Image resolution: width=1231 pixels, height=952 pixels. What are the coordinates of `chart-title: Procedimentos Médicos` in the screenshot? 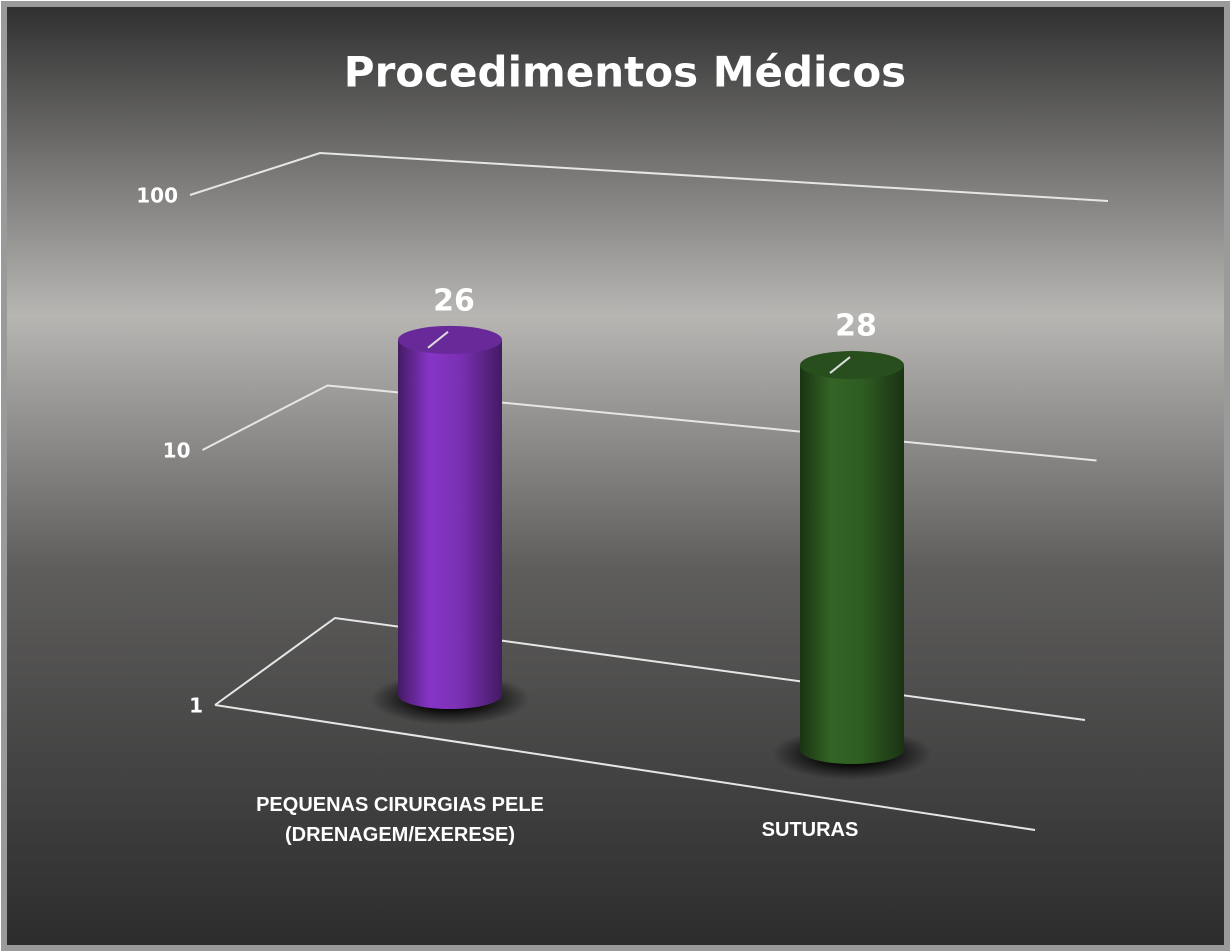 It's located at (625, 72).